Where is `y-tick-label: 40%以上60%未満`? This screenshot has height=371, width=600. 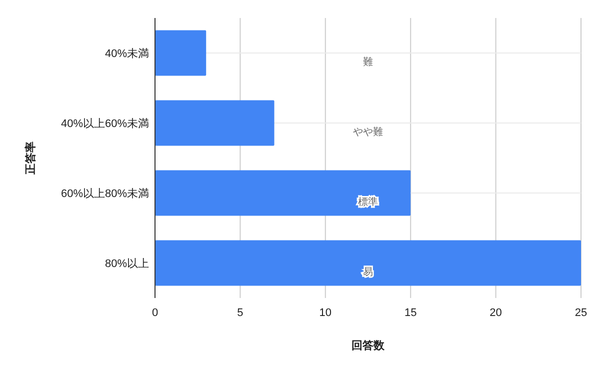
y-tick-label: 40%以上60%未満 is located at coordinates (104, 123).